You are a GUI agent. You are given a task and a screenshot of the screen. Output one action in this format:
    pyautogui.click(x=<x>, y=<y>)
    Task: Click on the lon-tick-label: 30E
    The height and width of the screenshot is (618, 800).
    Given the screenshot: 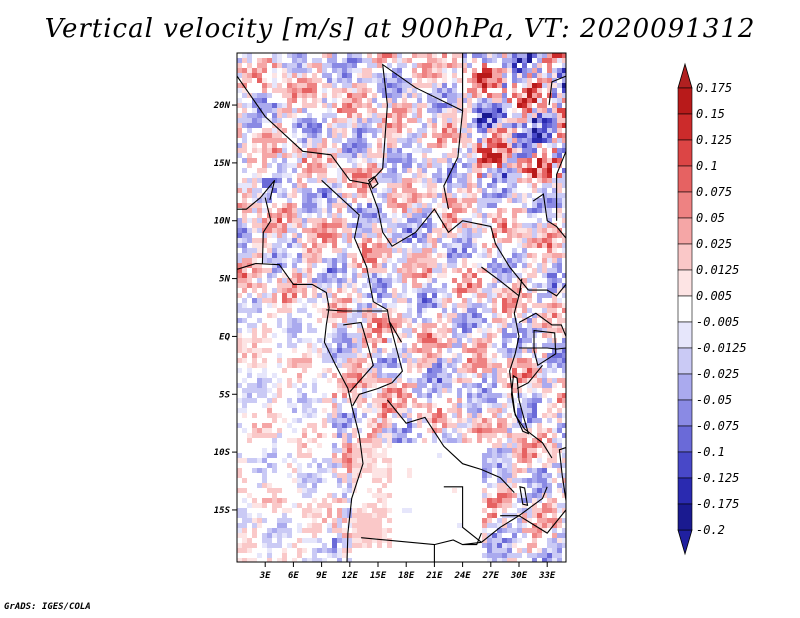 What is the action you would take?
    pyautogui.click(x=519, y=576)
    